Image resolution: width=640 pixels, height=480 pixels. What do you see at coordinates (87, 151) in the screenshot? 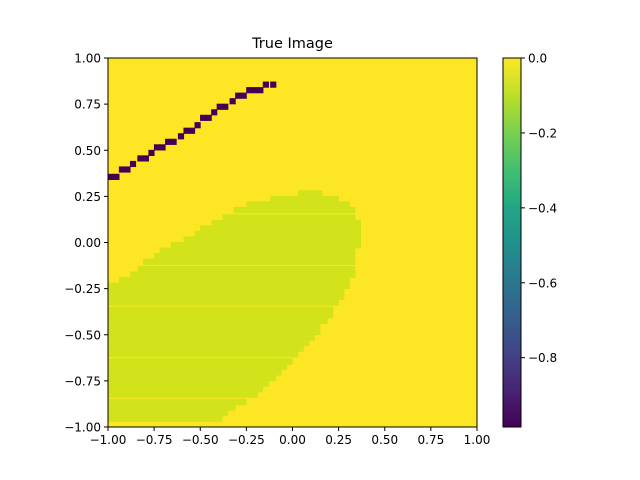
I see `y-tick-label: 0.50` at bounding box center [87, 151].